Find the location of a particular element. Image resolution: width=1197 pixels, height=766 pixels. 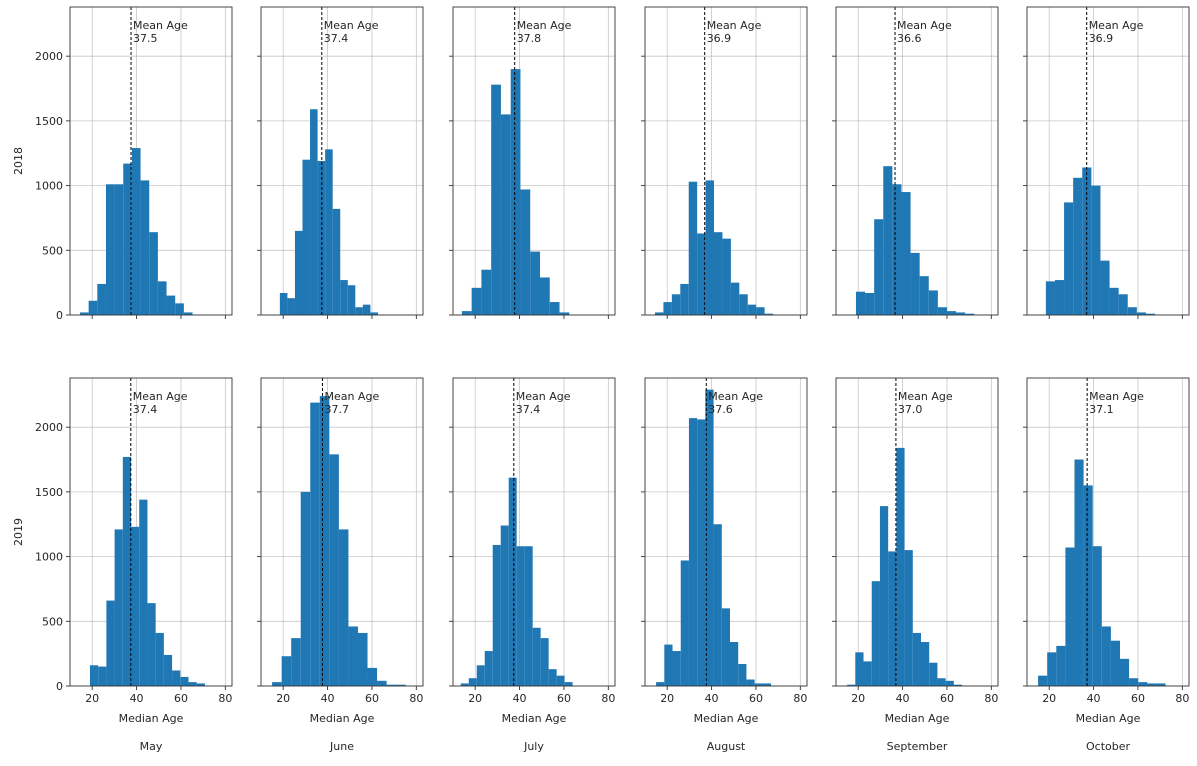

y-tick-label: 0 is located at coordinates (59, 315).